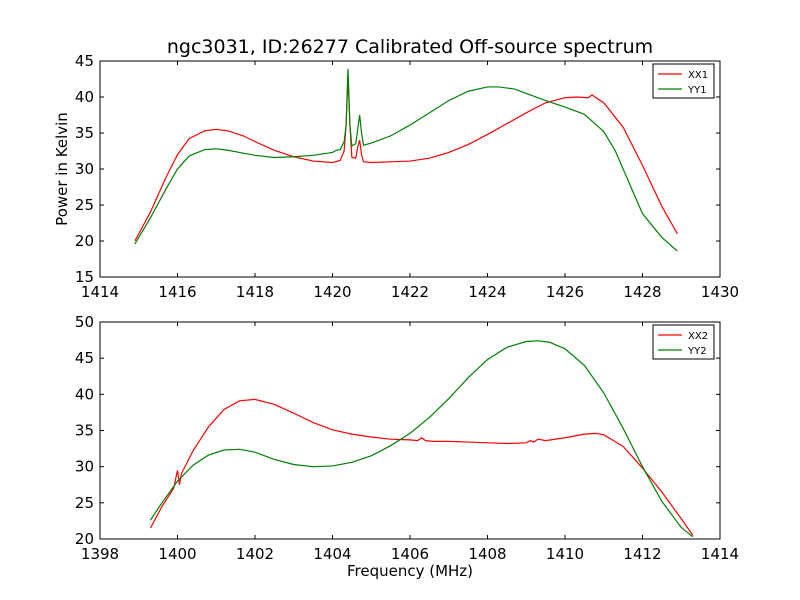  Describe the element at coordinates (487, 554) in the screenshot. I see `x-tick-label: 1408` at that location.